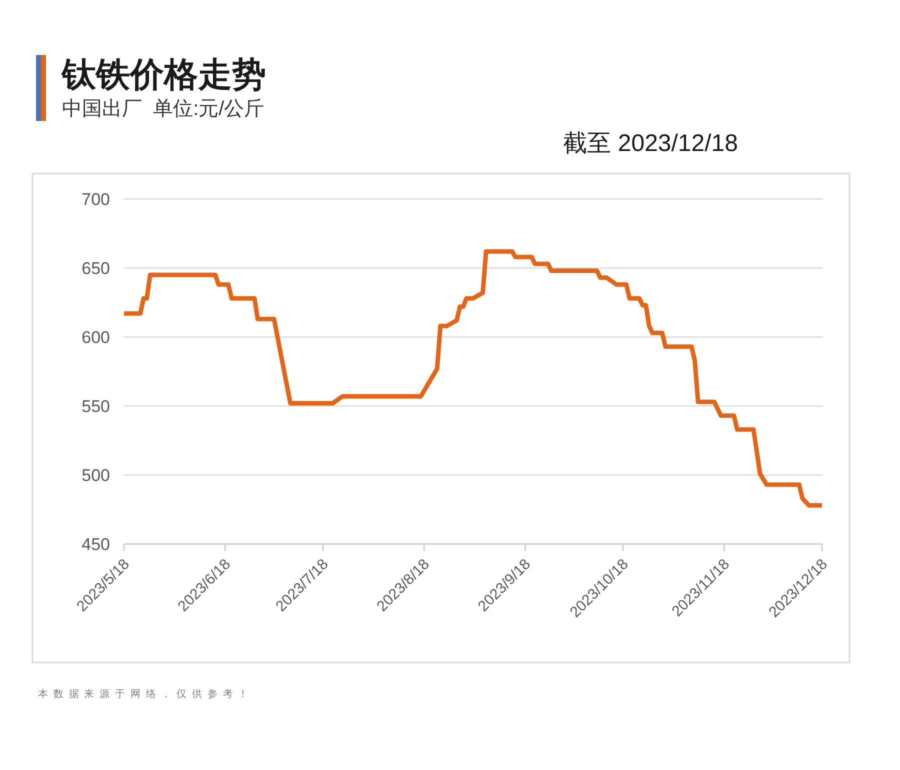 The height and width of the screenshot is (770, 900). I want to click on annotation: 本数据来源于网络，仅供参考！, so click(146, 694).